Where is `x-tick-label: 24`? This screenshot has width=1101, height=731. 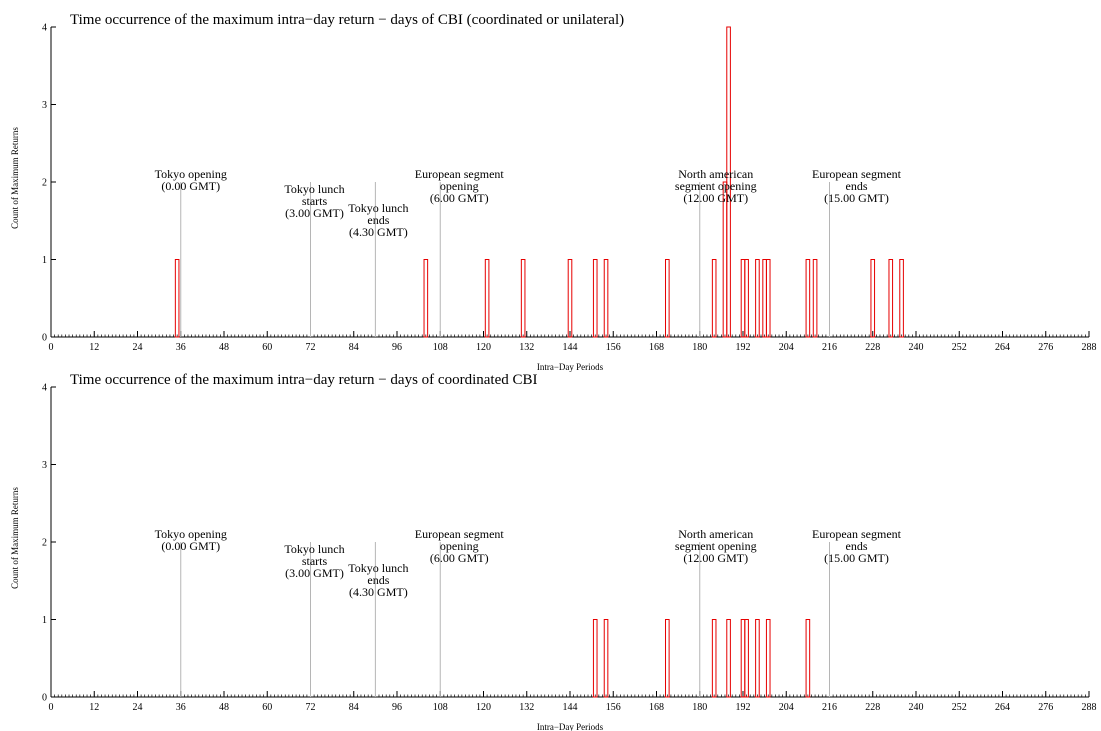
x-tick-label: 24 is located at coordinates (138, 707).